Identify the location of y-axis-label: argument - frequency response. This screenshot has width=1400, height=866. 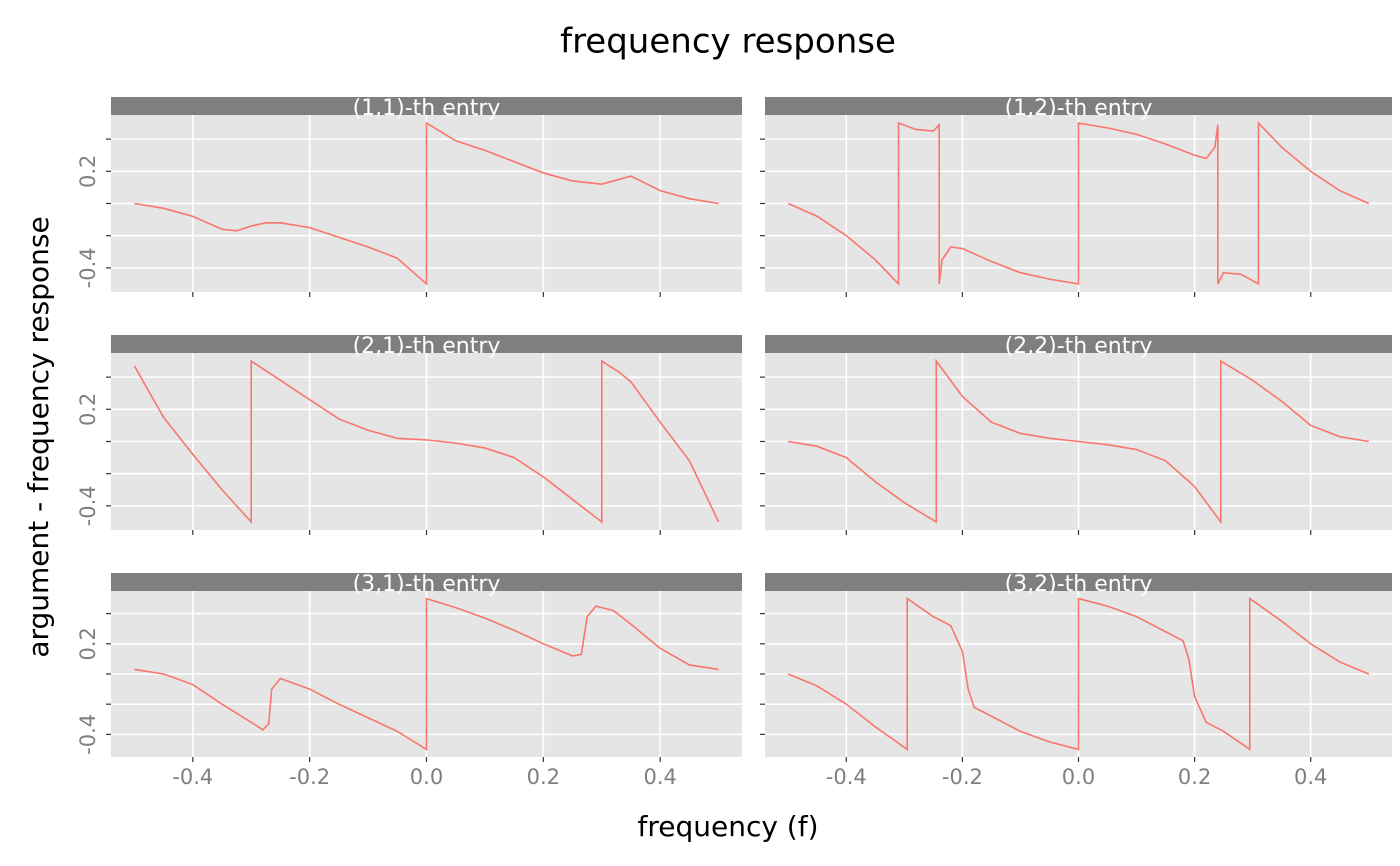
(38, 436).